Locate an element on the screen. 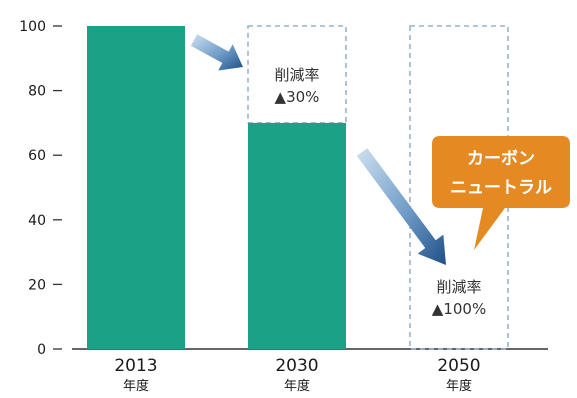  reduction-label-2030: 削減率 is located at coordinates (296, 75).